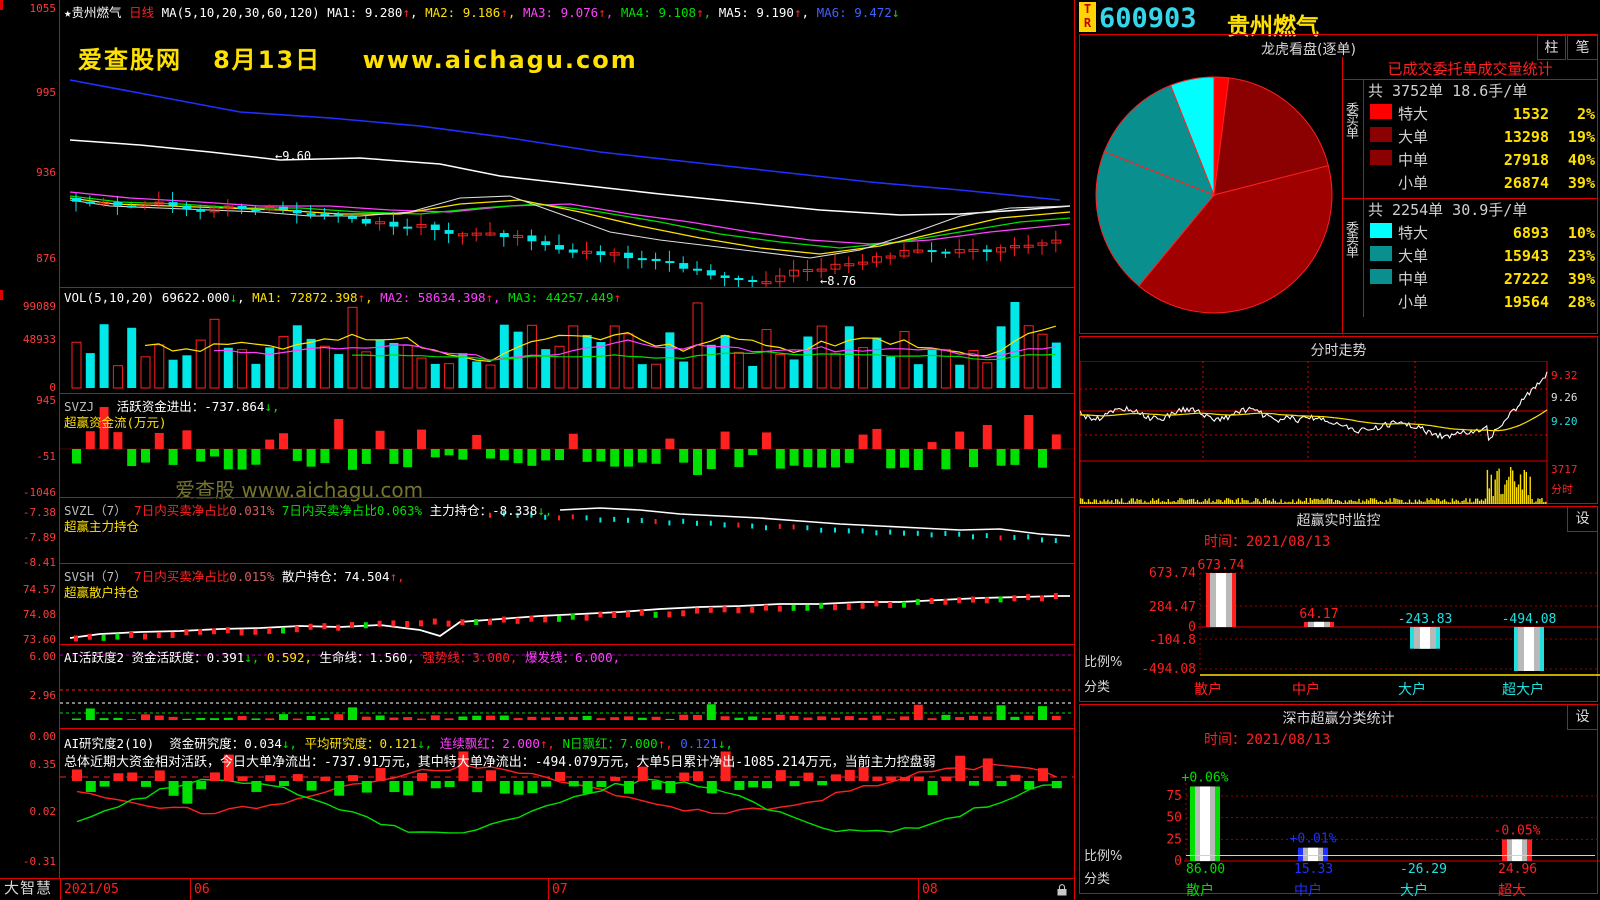 This screenshot has height=900, width=1600. What do you see at coordinates (102, 592) in the screenshot?
I see `svsh-subtitle: 超赢散户持仓` at bounding box center [102, 592].